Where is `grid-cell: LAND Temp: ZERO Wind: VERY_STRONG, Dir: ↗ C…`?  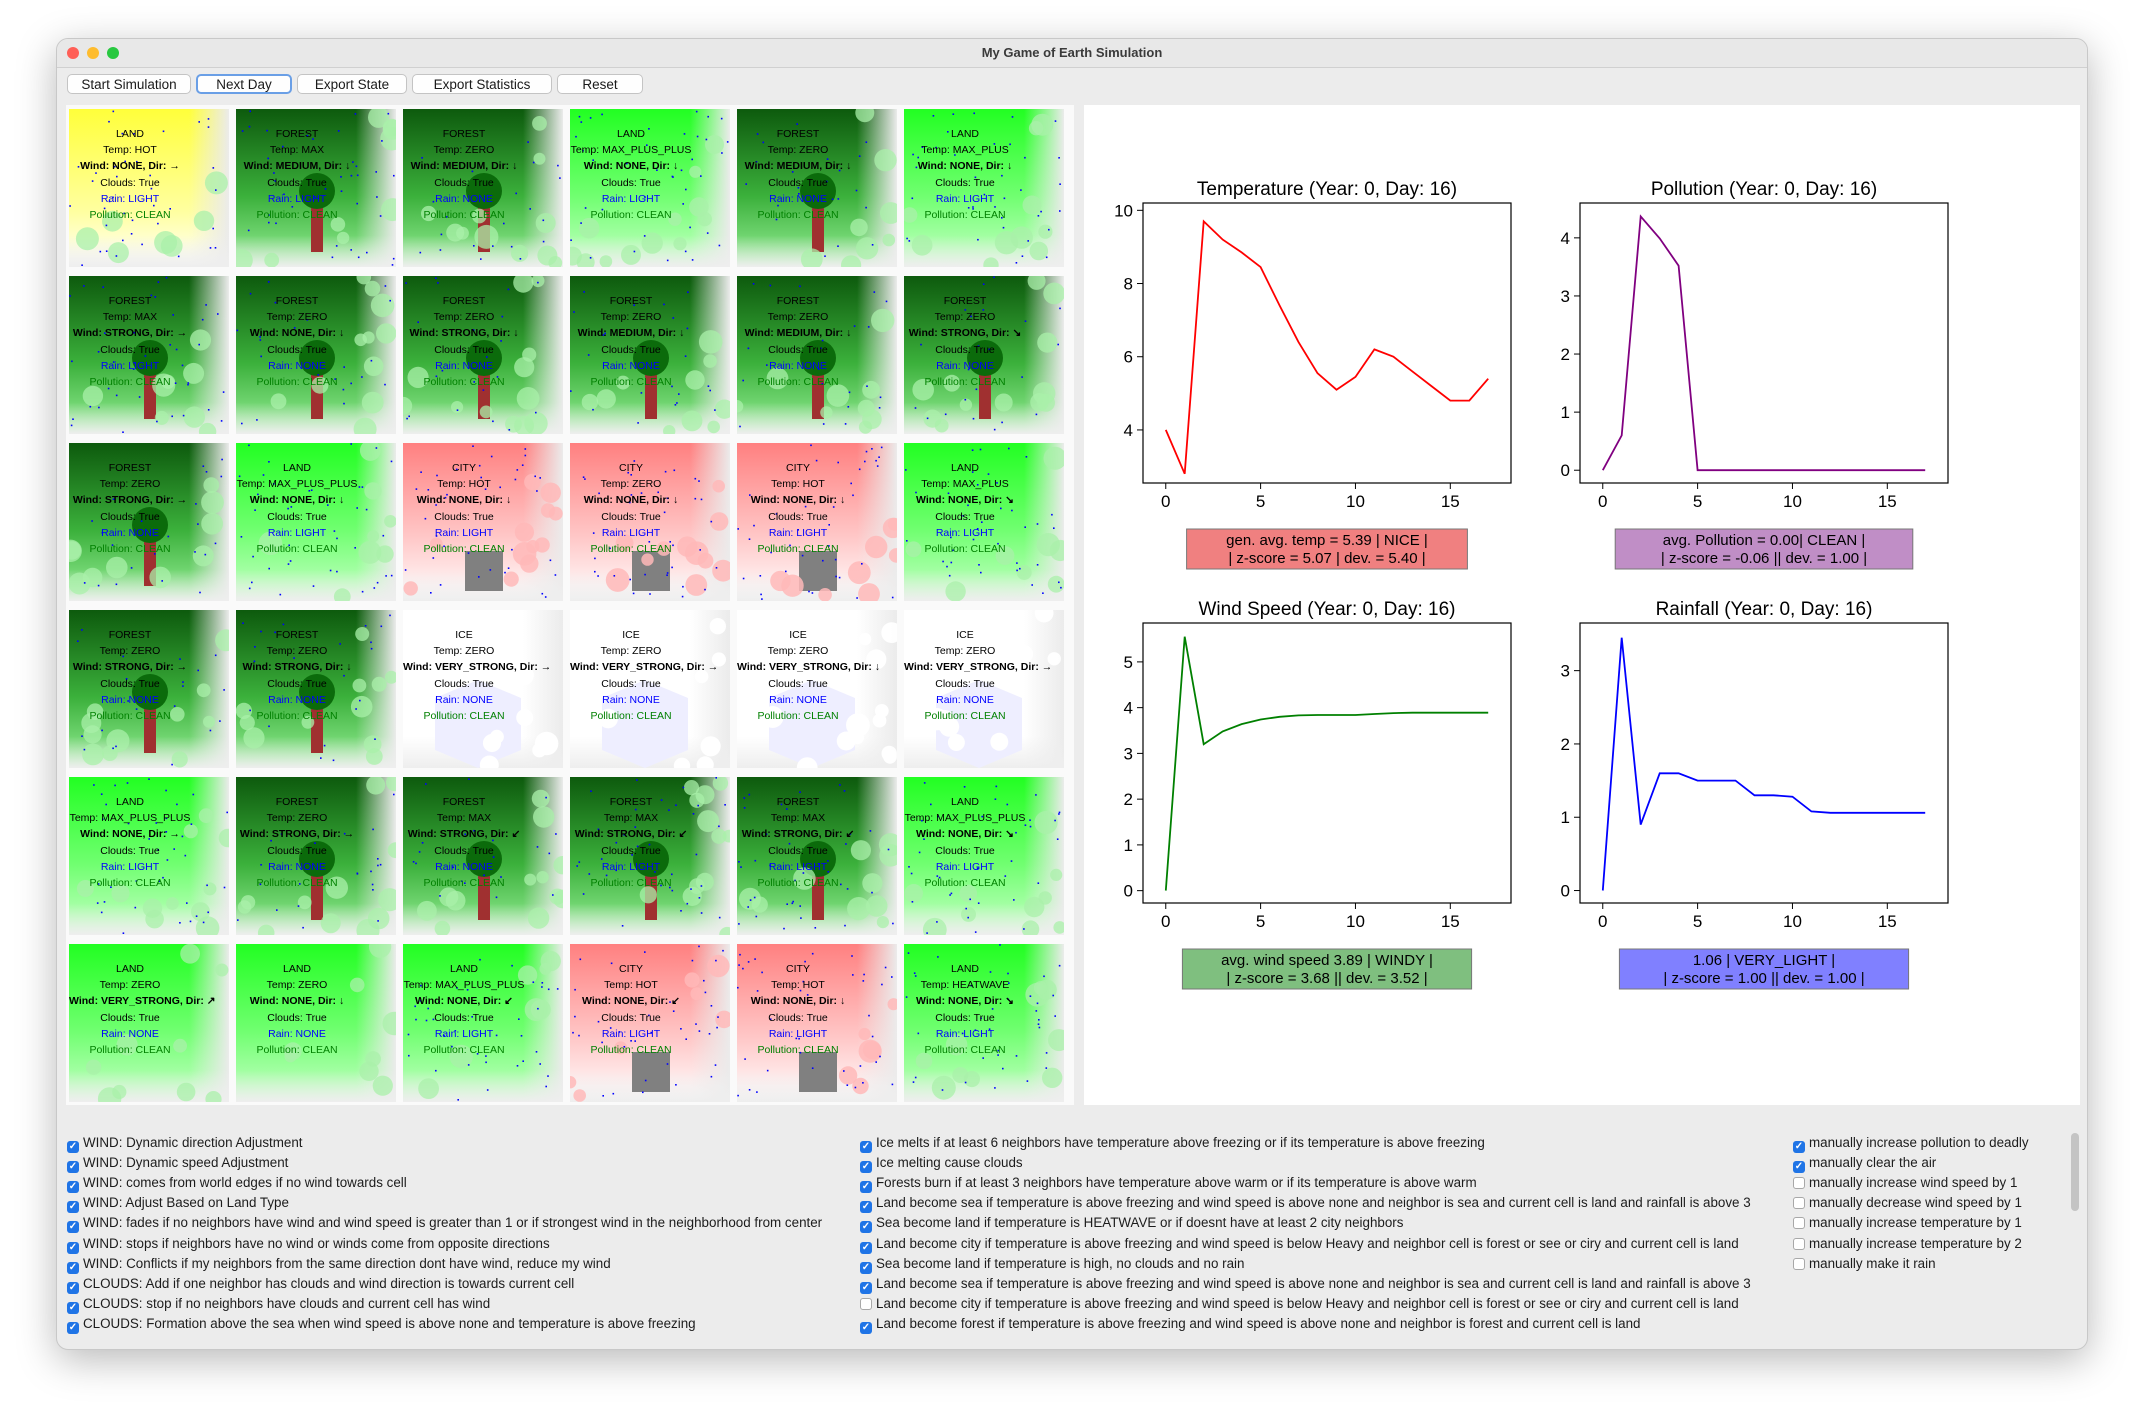
grid-cell: LAND Temp: ZERO Wind: VERY_STRONG, Dir: ↗ C… is located at coordinates (149, 1023).